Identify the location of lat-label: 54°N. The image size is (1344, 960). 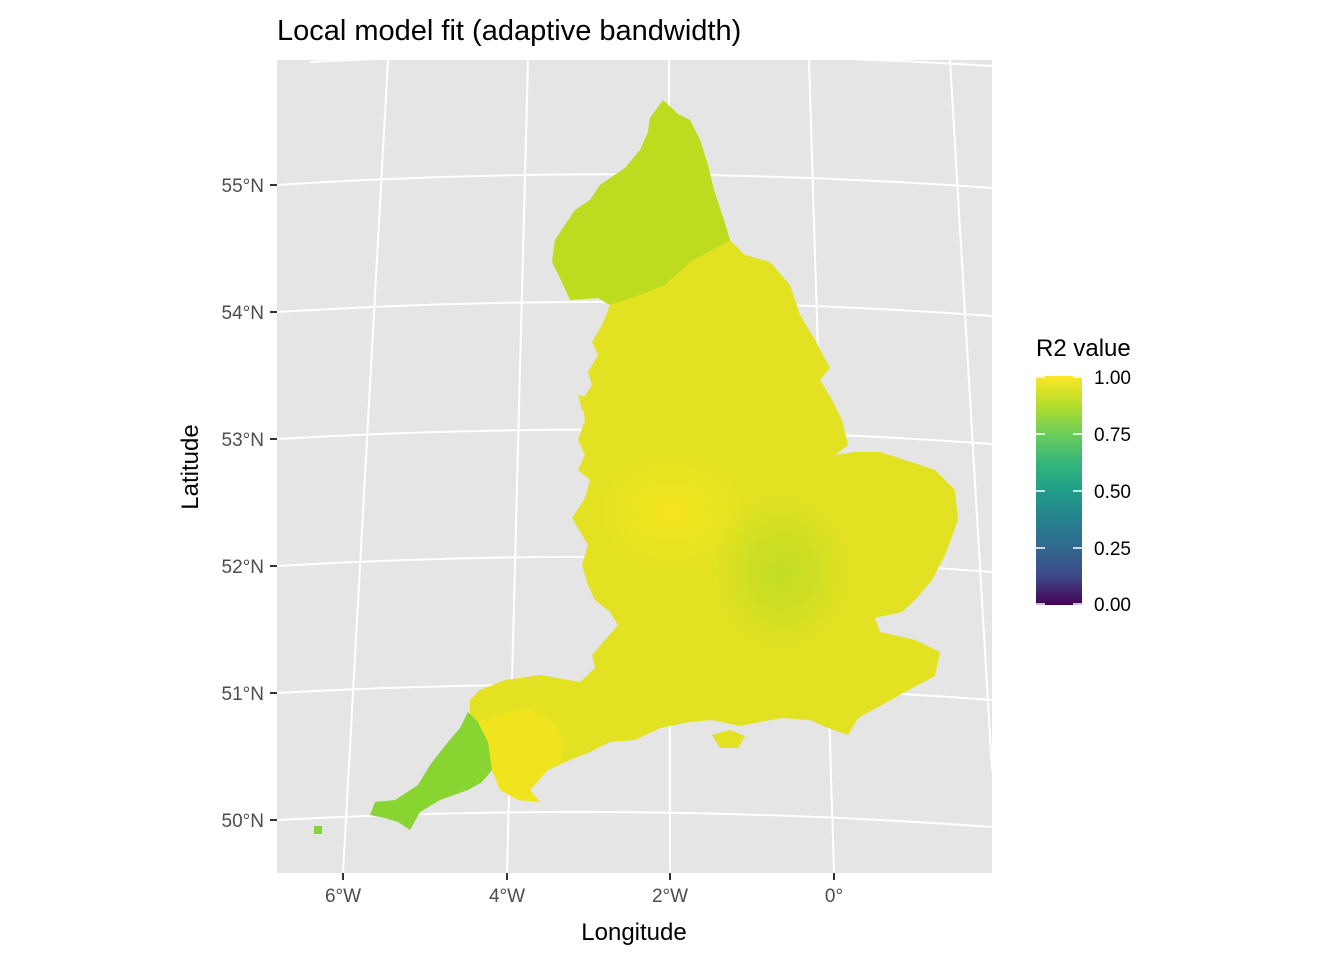
(243, 313).